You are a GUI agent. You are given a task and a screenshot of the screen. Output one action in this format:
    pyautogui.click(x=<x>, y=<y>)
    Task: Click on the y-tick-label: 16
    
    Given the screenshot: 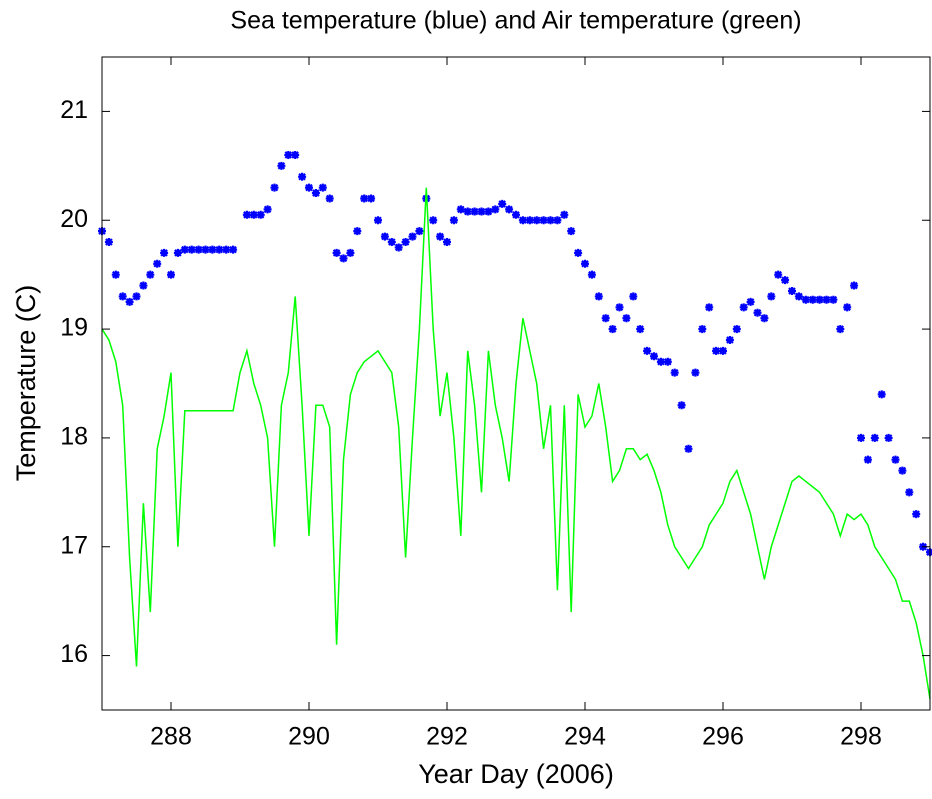 What is the action you would take?
    pyautogui.click(x=74, y=654)
    